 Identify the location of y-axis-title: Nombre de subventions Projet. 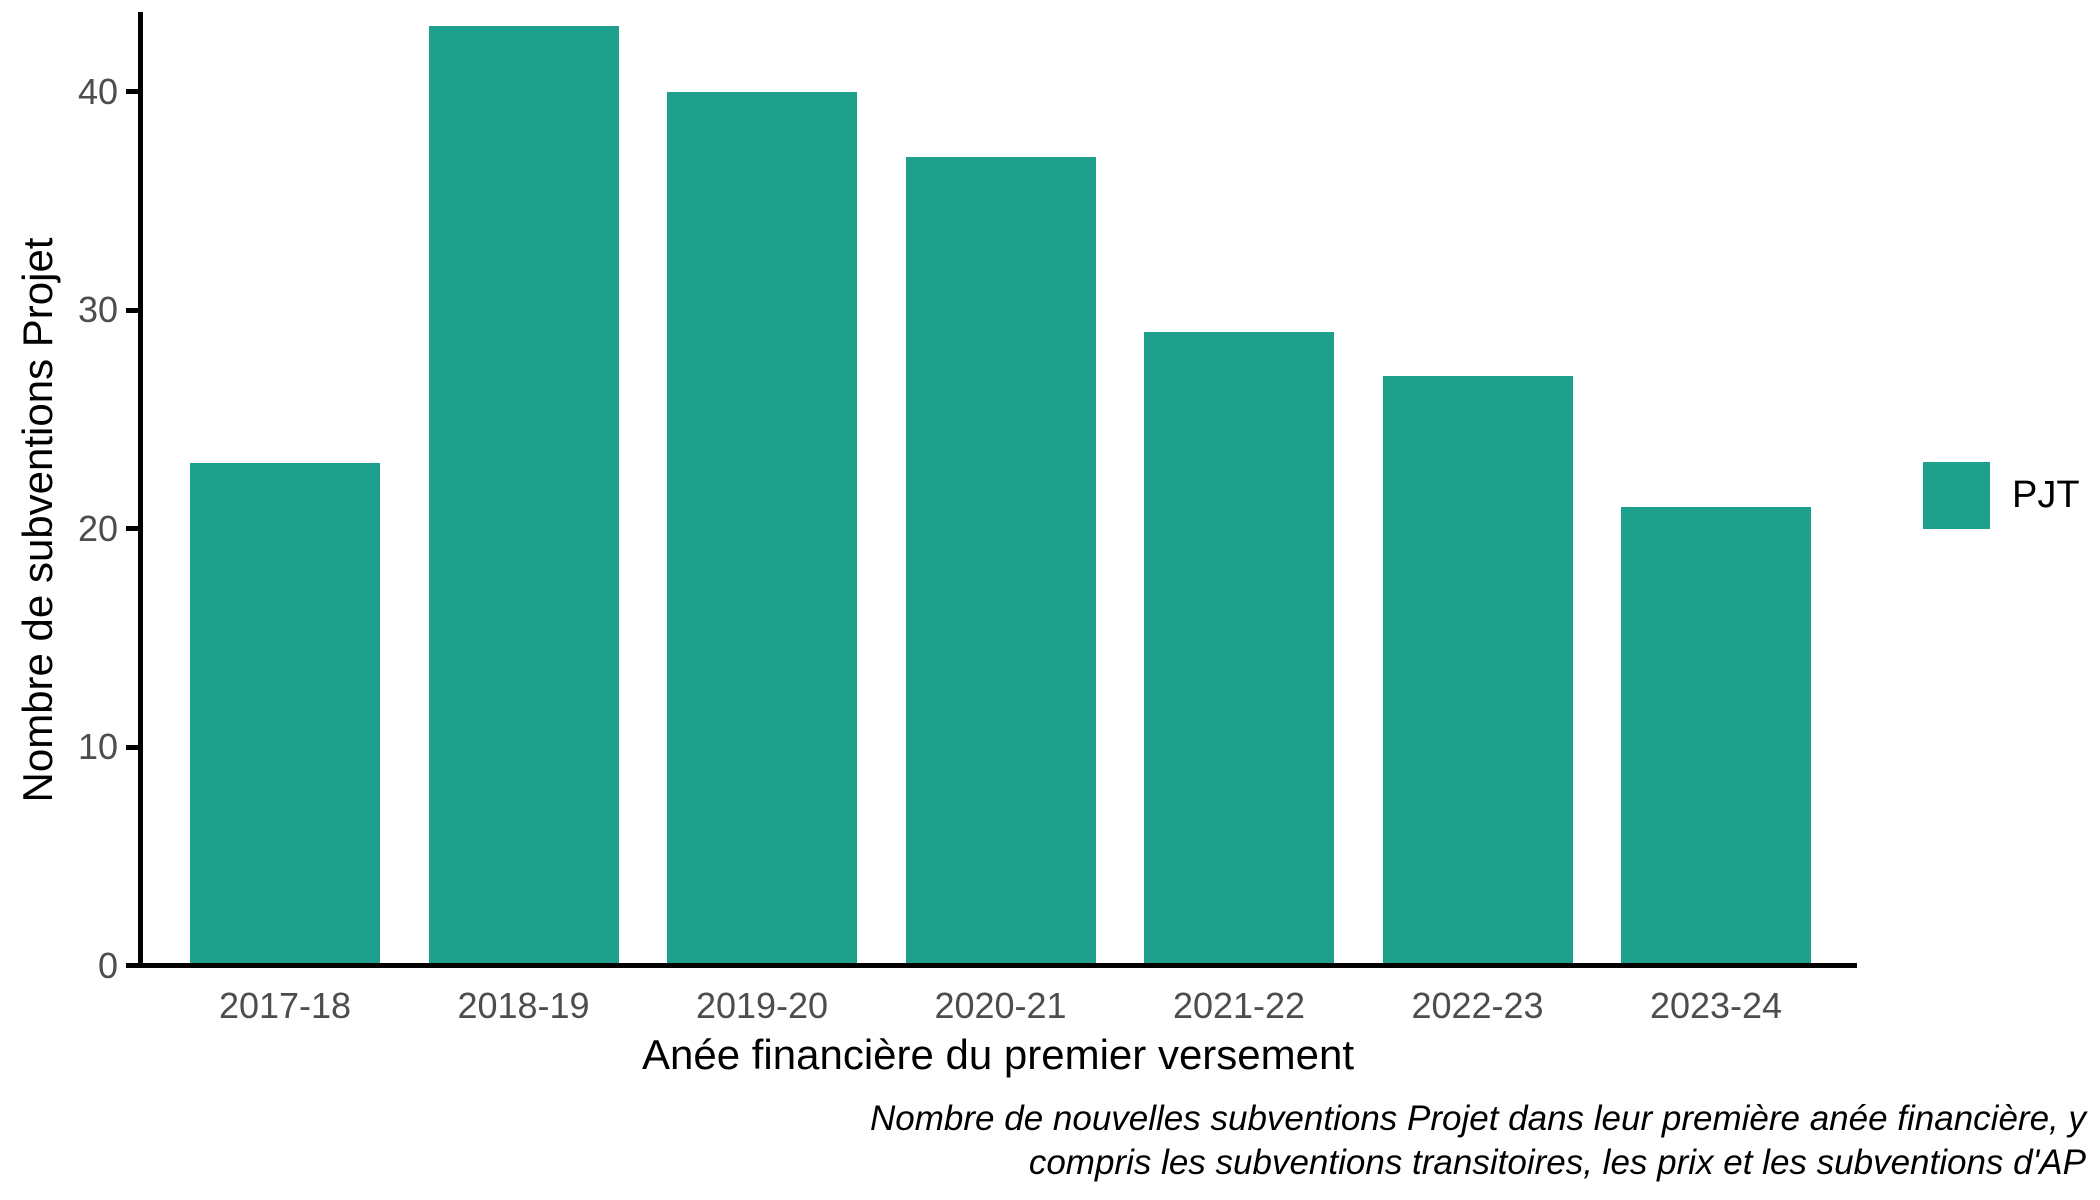
(37, 520).